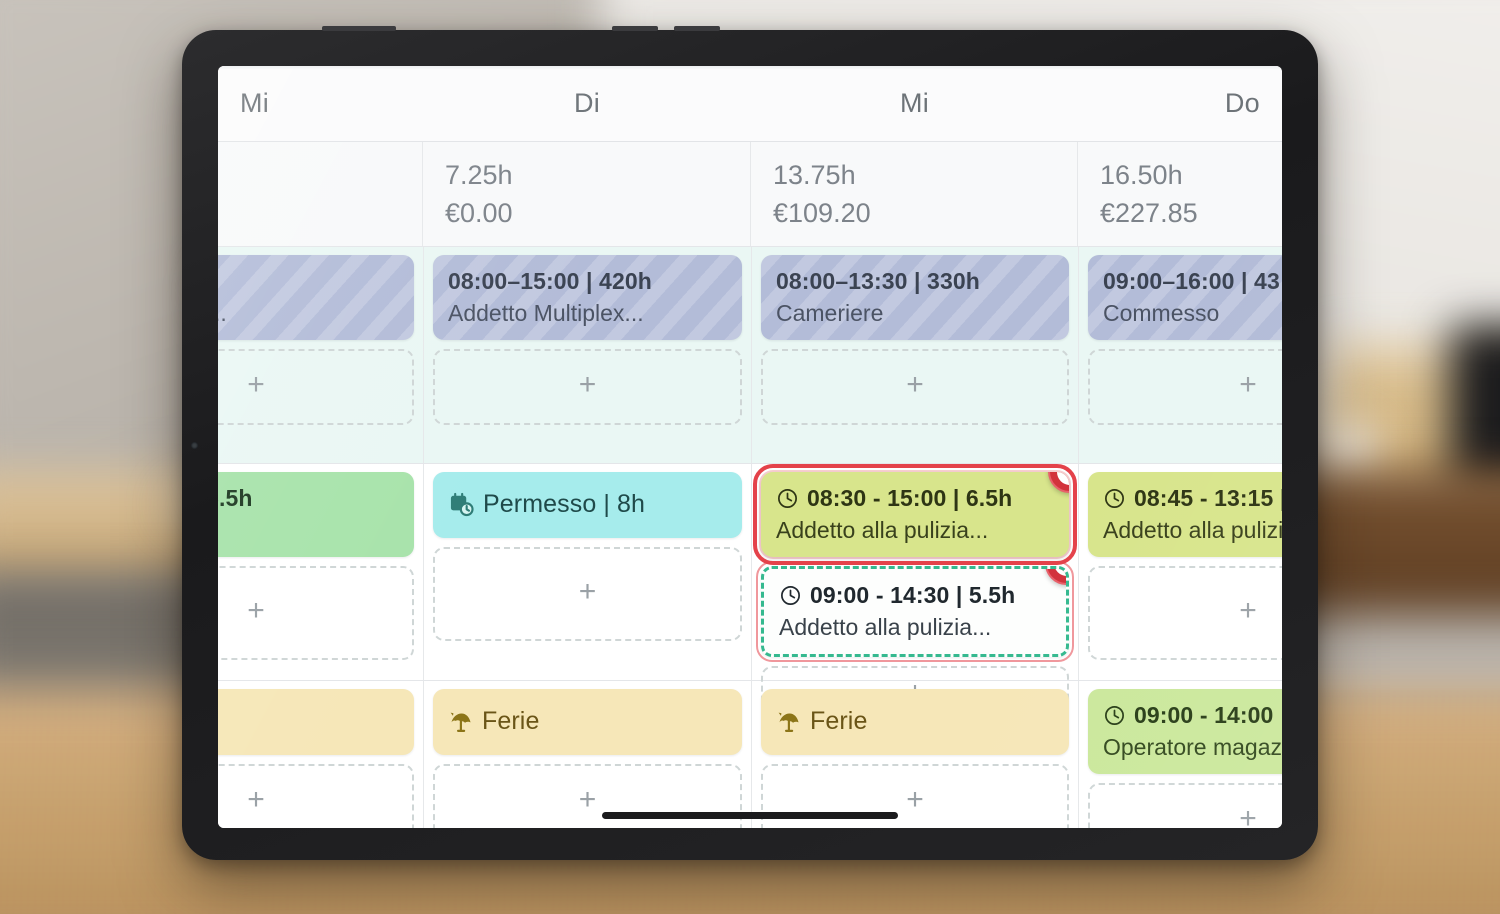 The width and height of the screenshot is (1500, 914). What do you see at coordinates (235, 498) in the screenshot?
I see `shift-card-time: - 15:30 | 6.5h` at bounding box center [235, 498].